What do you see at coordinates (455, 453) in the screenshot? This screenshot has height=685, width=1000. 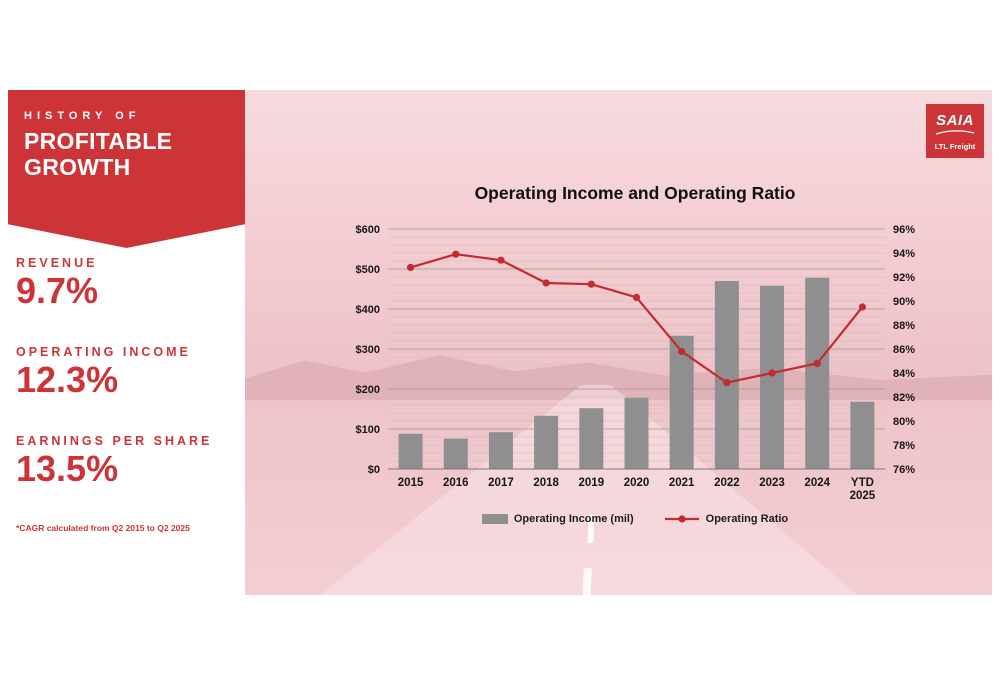 I see `bar-2016` at bounding box center [455, 453].